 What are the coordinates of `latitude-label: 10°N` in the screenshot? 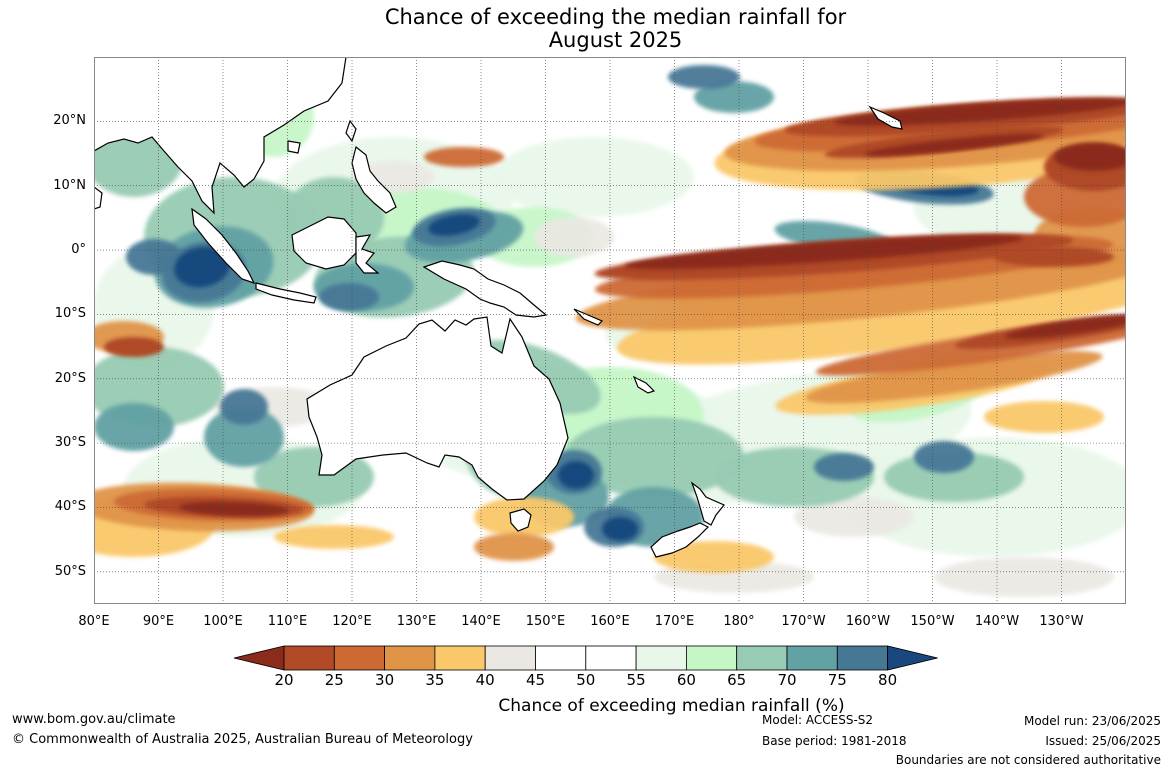 It's located at (69, 185).